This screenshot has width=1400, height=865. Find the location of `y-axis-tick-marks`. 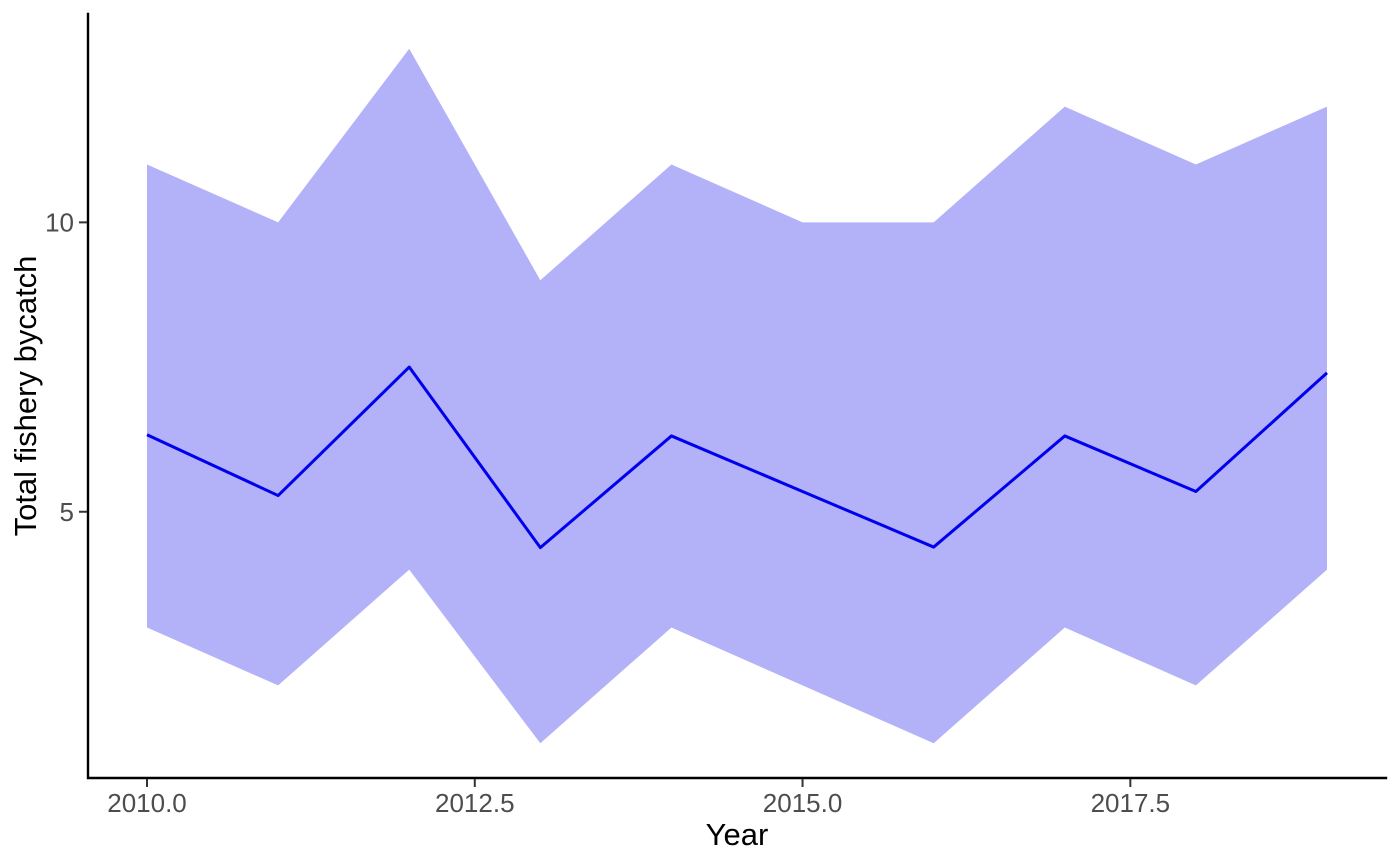

y-axis-tick-marks is located at coordinates (83, 367).